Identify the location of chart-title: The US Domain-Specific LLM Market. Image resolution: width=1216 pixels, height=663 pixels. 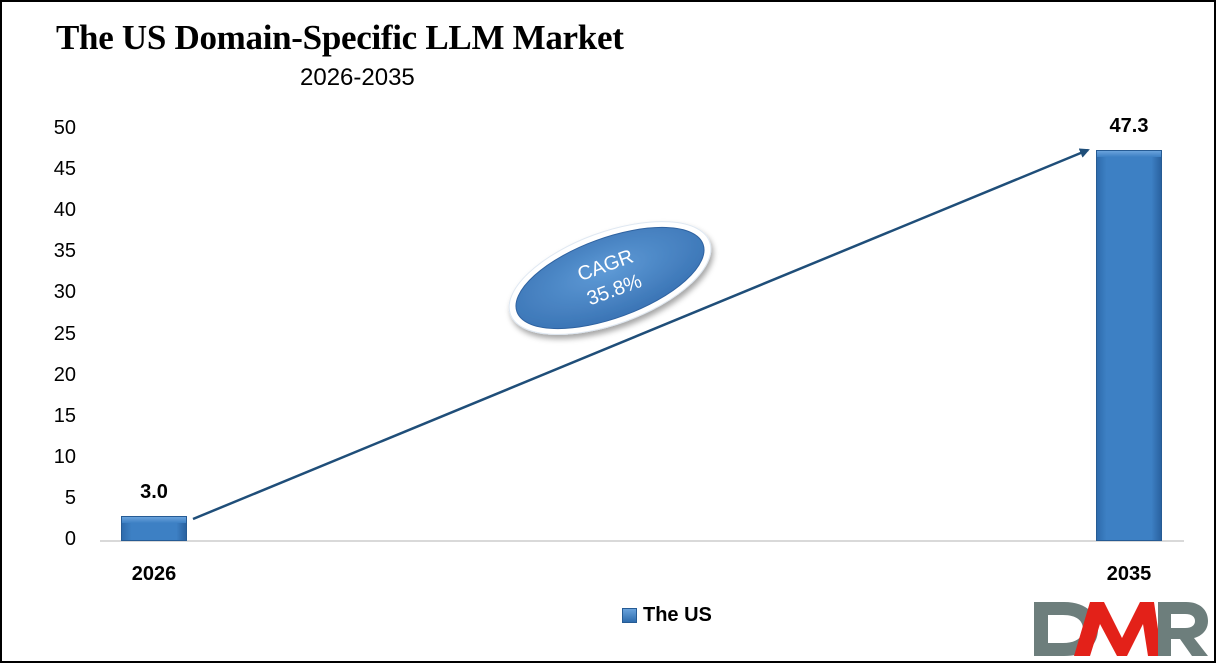
(340, 37).